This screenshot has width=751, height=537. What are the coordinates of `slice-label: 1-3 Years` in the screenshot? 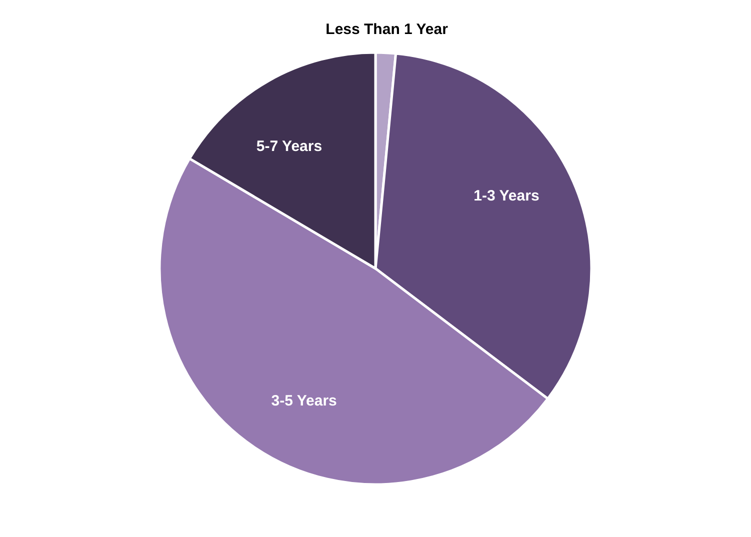 It's located at (507, 195).